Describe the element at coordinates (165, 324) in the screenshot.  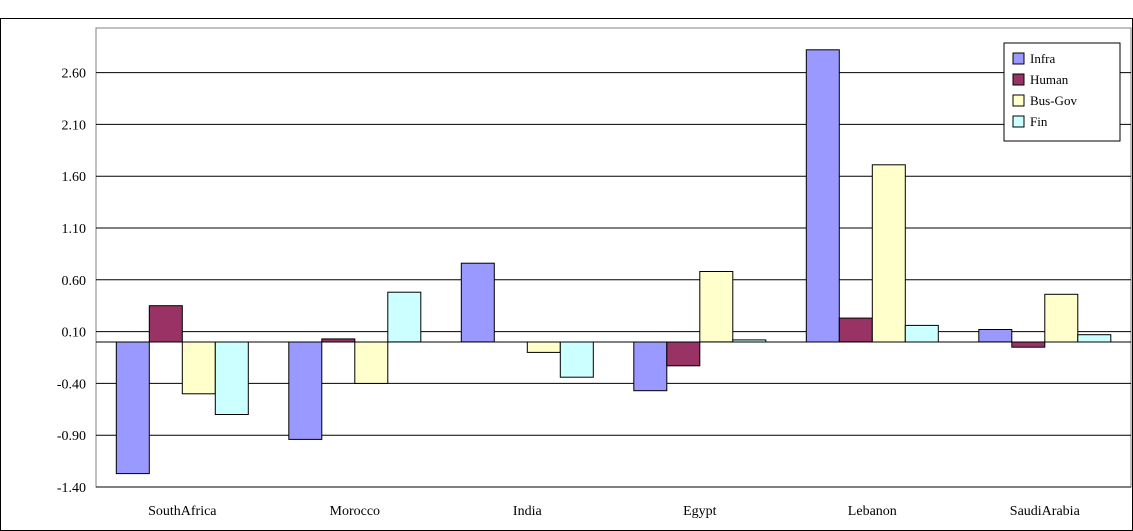
I see `bar-human-southafrica` at that location.